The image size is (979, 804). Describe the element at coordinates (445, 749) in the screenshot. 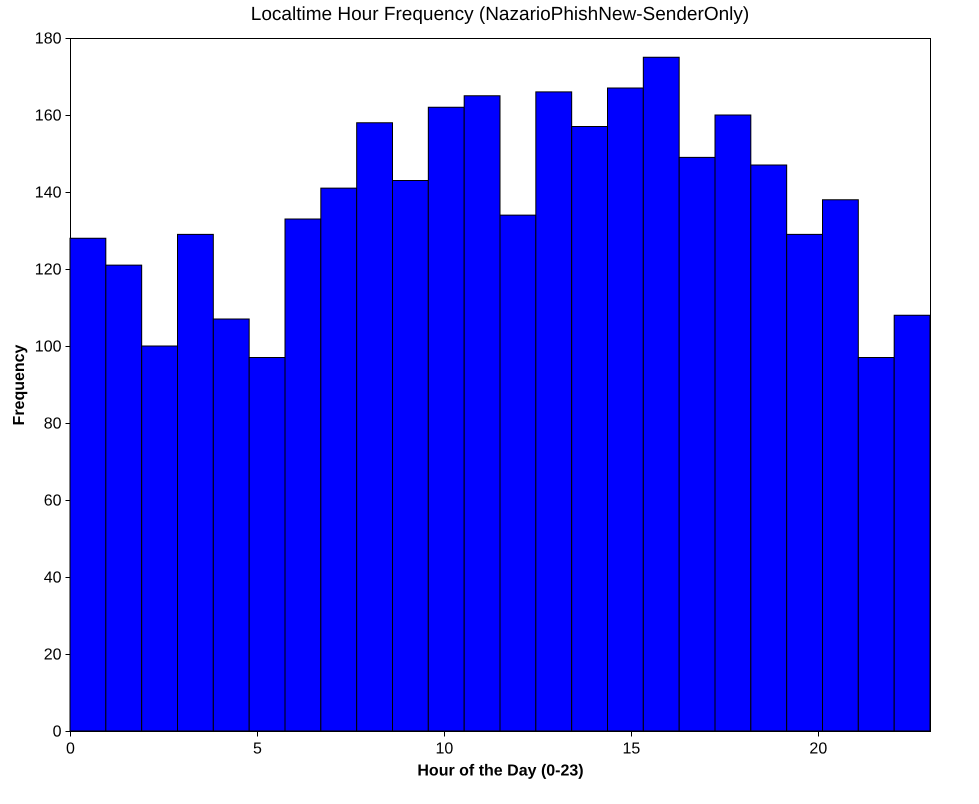

I see `x-tick-label: 10` at that location.